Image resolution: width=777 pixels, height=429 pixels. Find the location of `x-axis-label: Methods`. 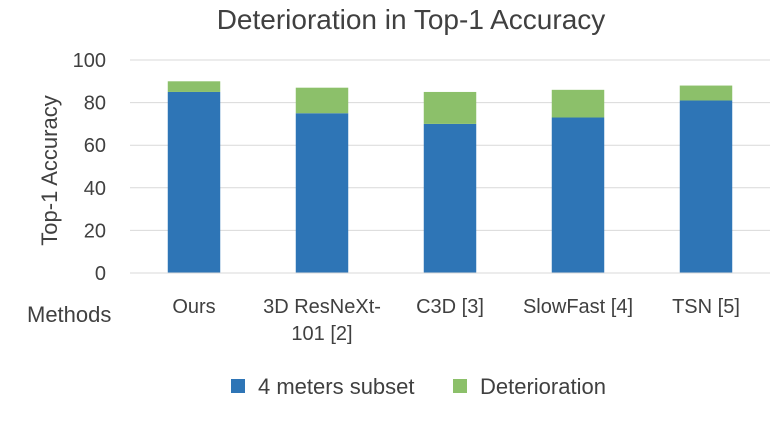

x-axis-label: Methods is located at coordinates (69, 314).